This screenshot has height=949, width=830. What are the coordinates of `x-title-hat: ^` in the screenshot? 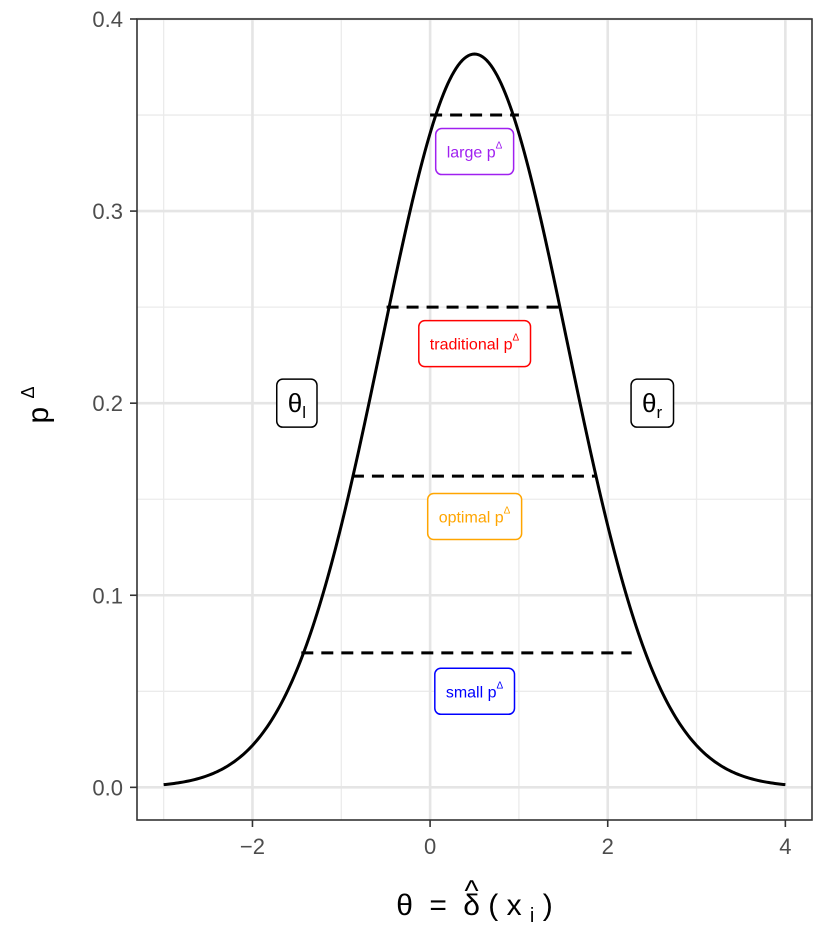 It's located at (472, 891).